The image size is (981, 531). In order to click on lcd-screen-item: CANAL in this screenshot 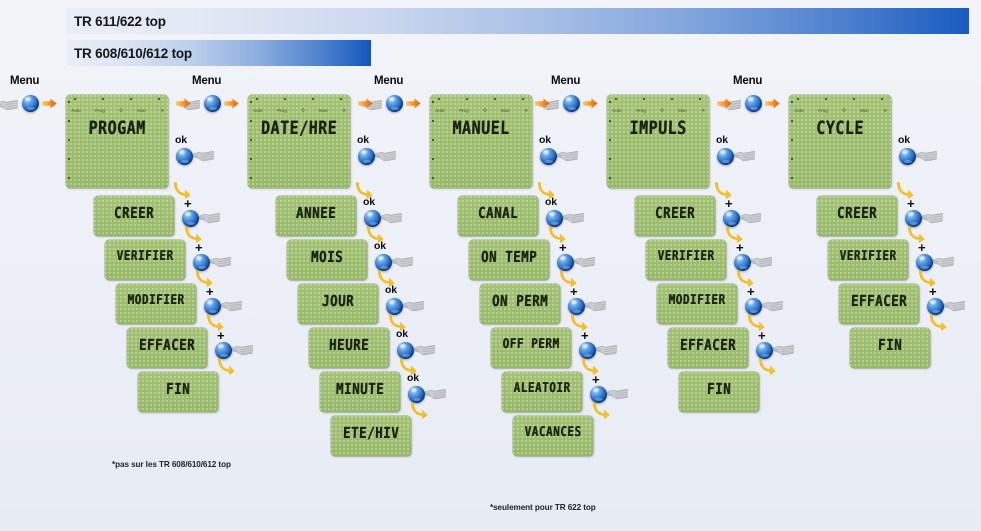, I will do `click(498, 216)`.